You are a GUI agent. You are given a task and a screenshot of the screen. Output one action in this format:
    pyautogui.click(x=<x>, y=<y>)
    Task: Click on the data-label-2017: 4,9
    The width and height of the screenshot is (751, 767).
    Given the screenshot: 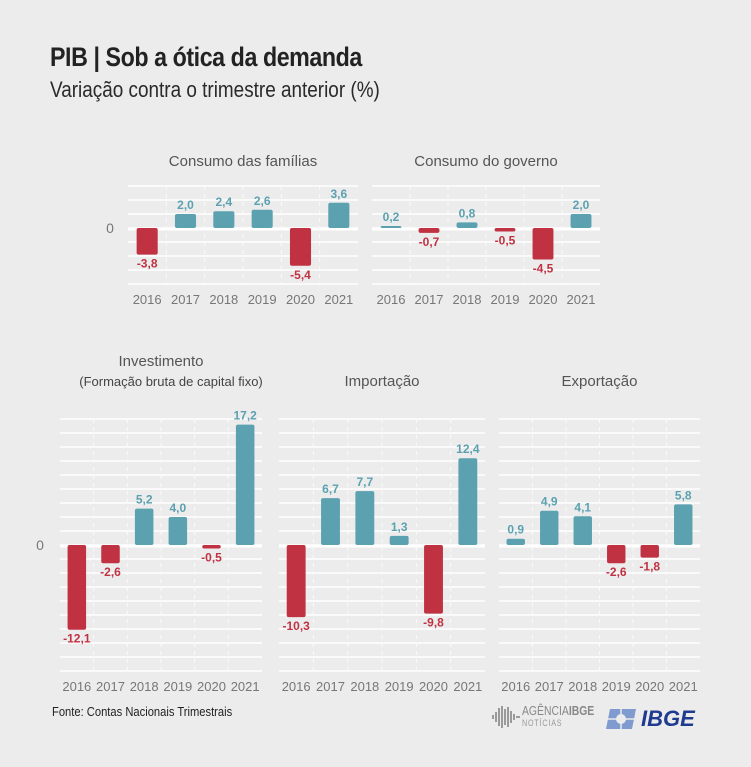 What is the action you would take?
    pyautogui.click(x=549, y=502)
    